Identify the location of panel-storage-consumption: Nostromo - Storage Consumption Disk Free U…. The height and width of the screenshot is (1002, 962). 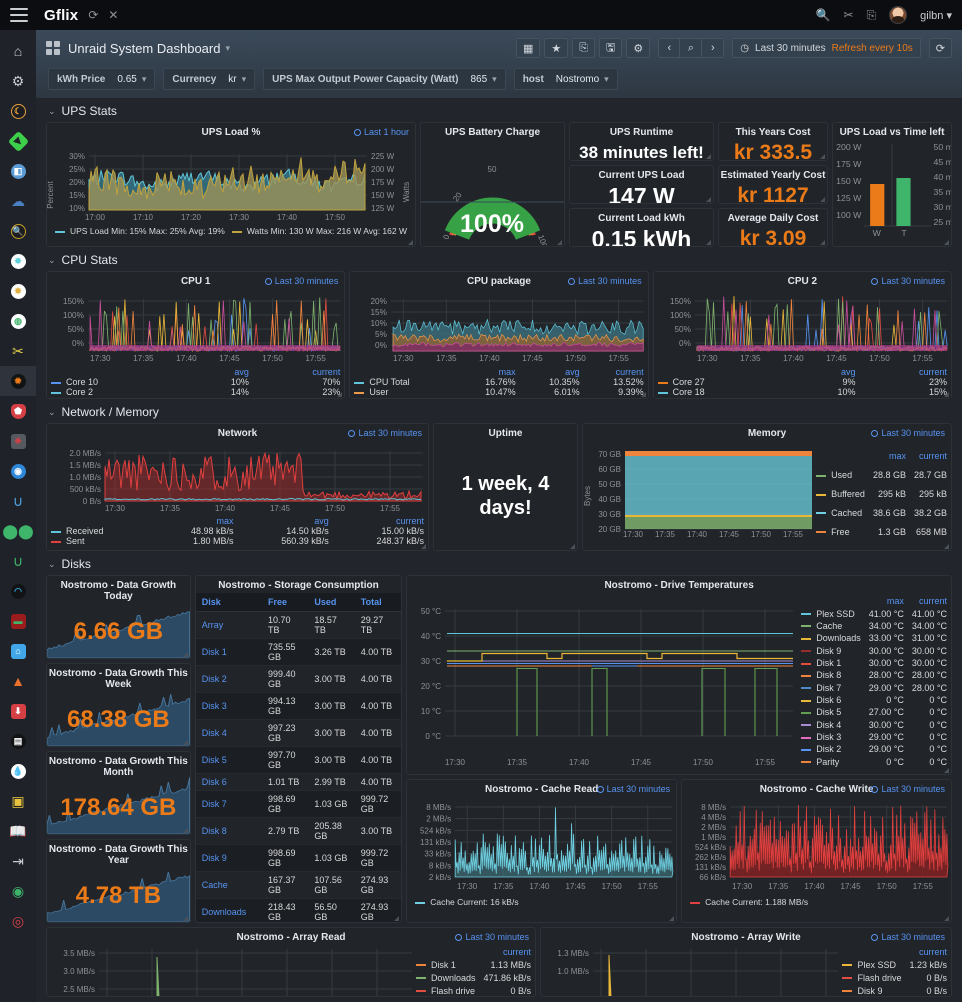
(298, 749).